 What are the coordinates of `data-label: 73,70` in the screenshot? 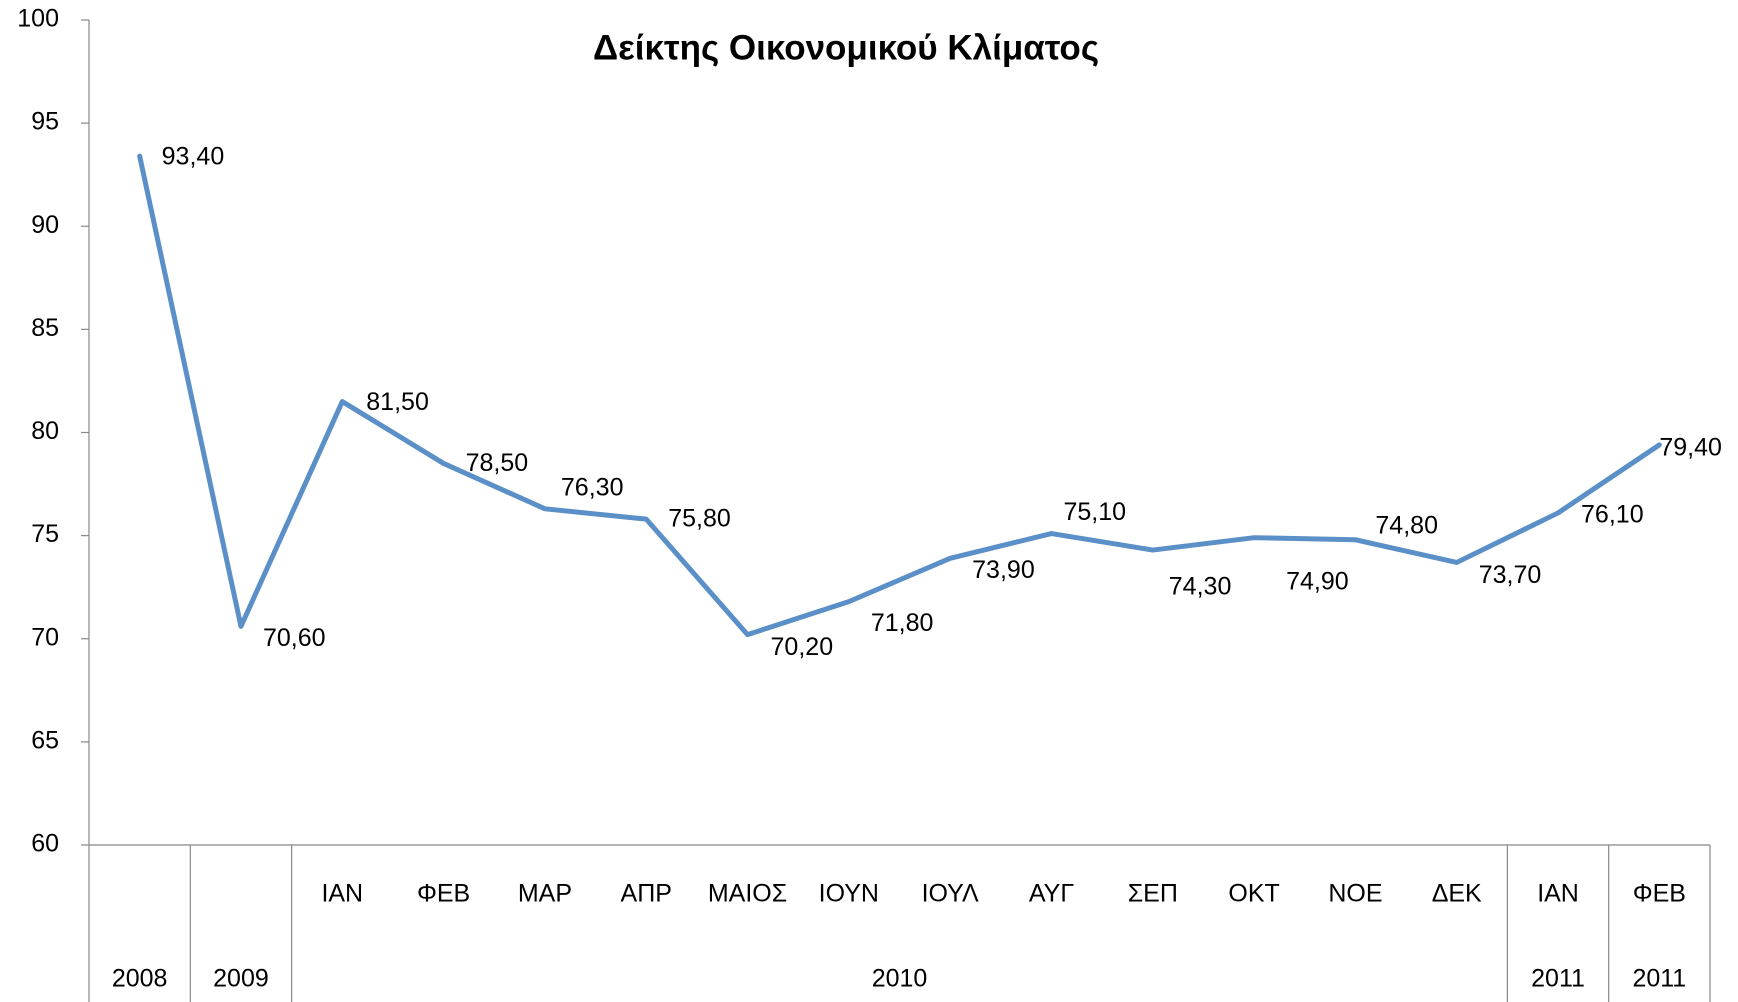 It's located at (1510, 575).